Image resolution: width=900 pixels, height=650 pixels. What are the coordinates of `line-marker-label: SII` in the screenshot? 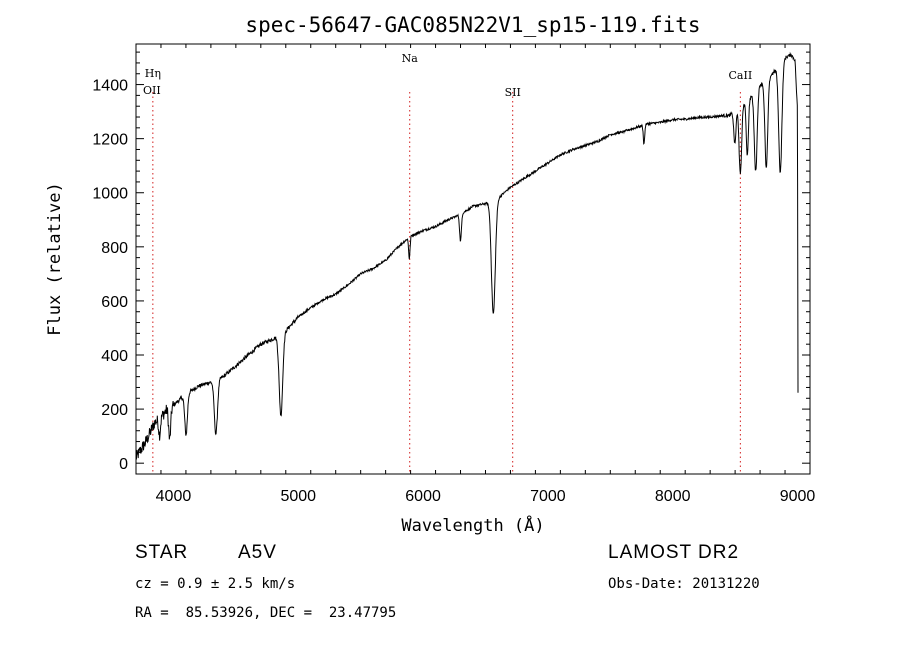 It's located at (513, 92).